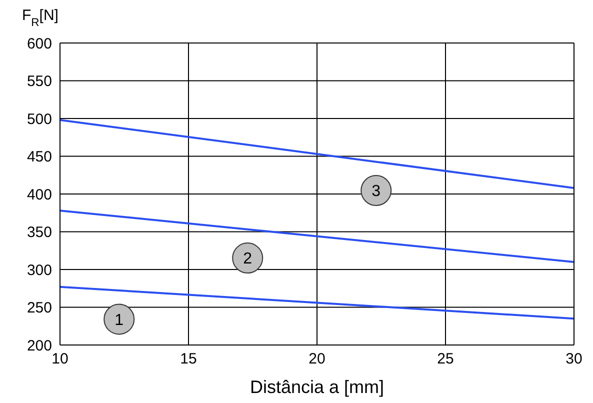 The image size is (593, 403). What do you see at coordinates (119, 320) in the screenshot?
I see `series-label: 1` at bounding box center [119, 320].